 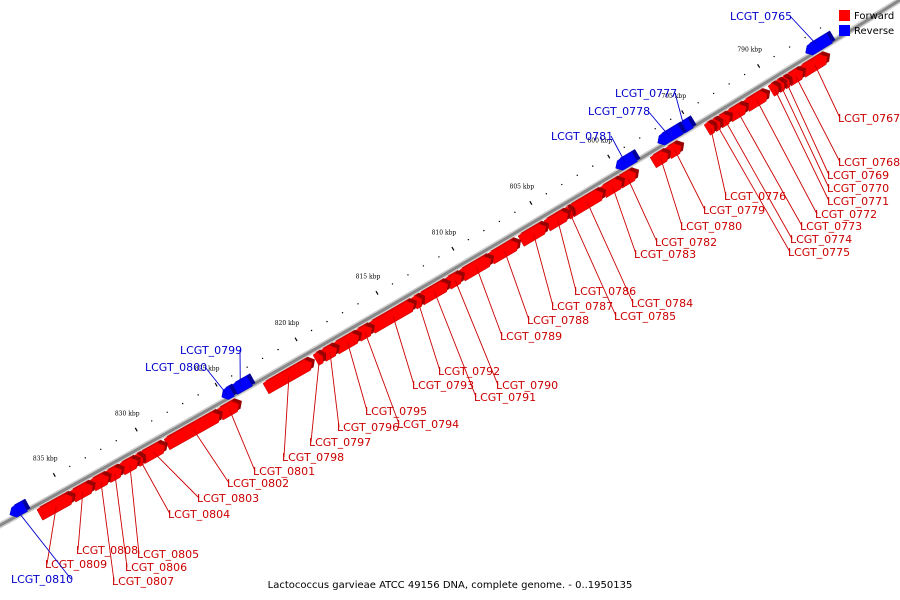 What do you see at coordinates (846, 214) in the screenshot?
I see `gene-label: LCGT_0772` at bounding box center [846, 214].